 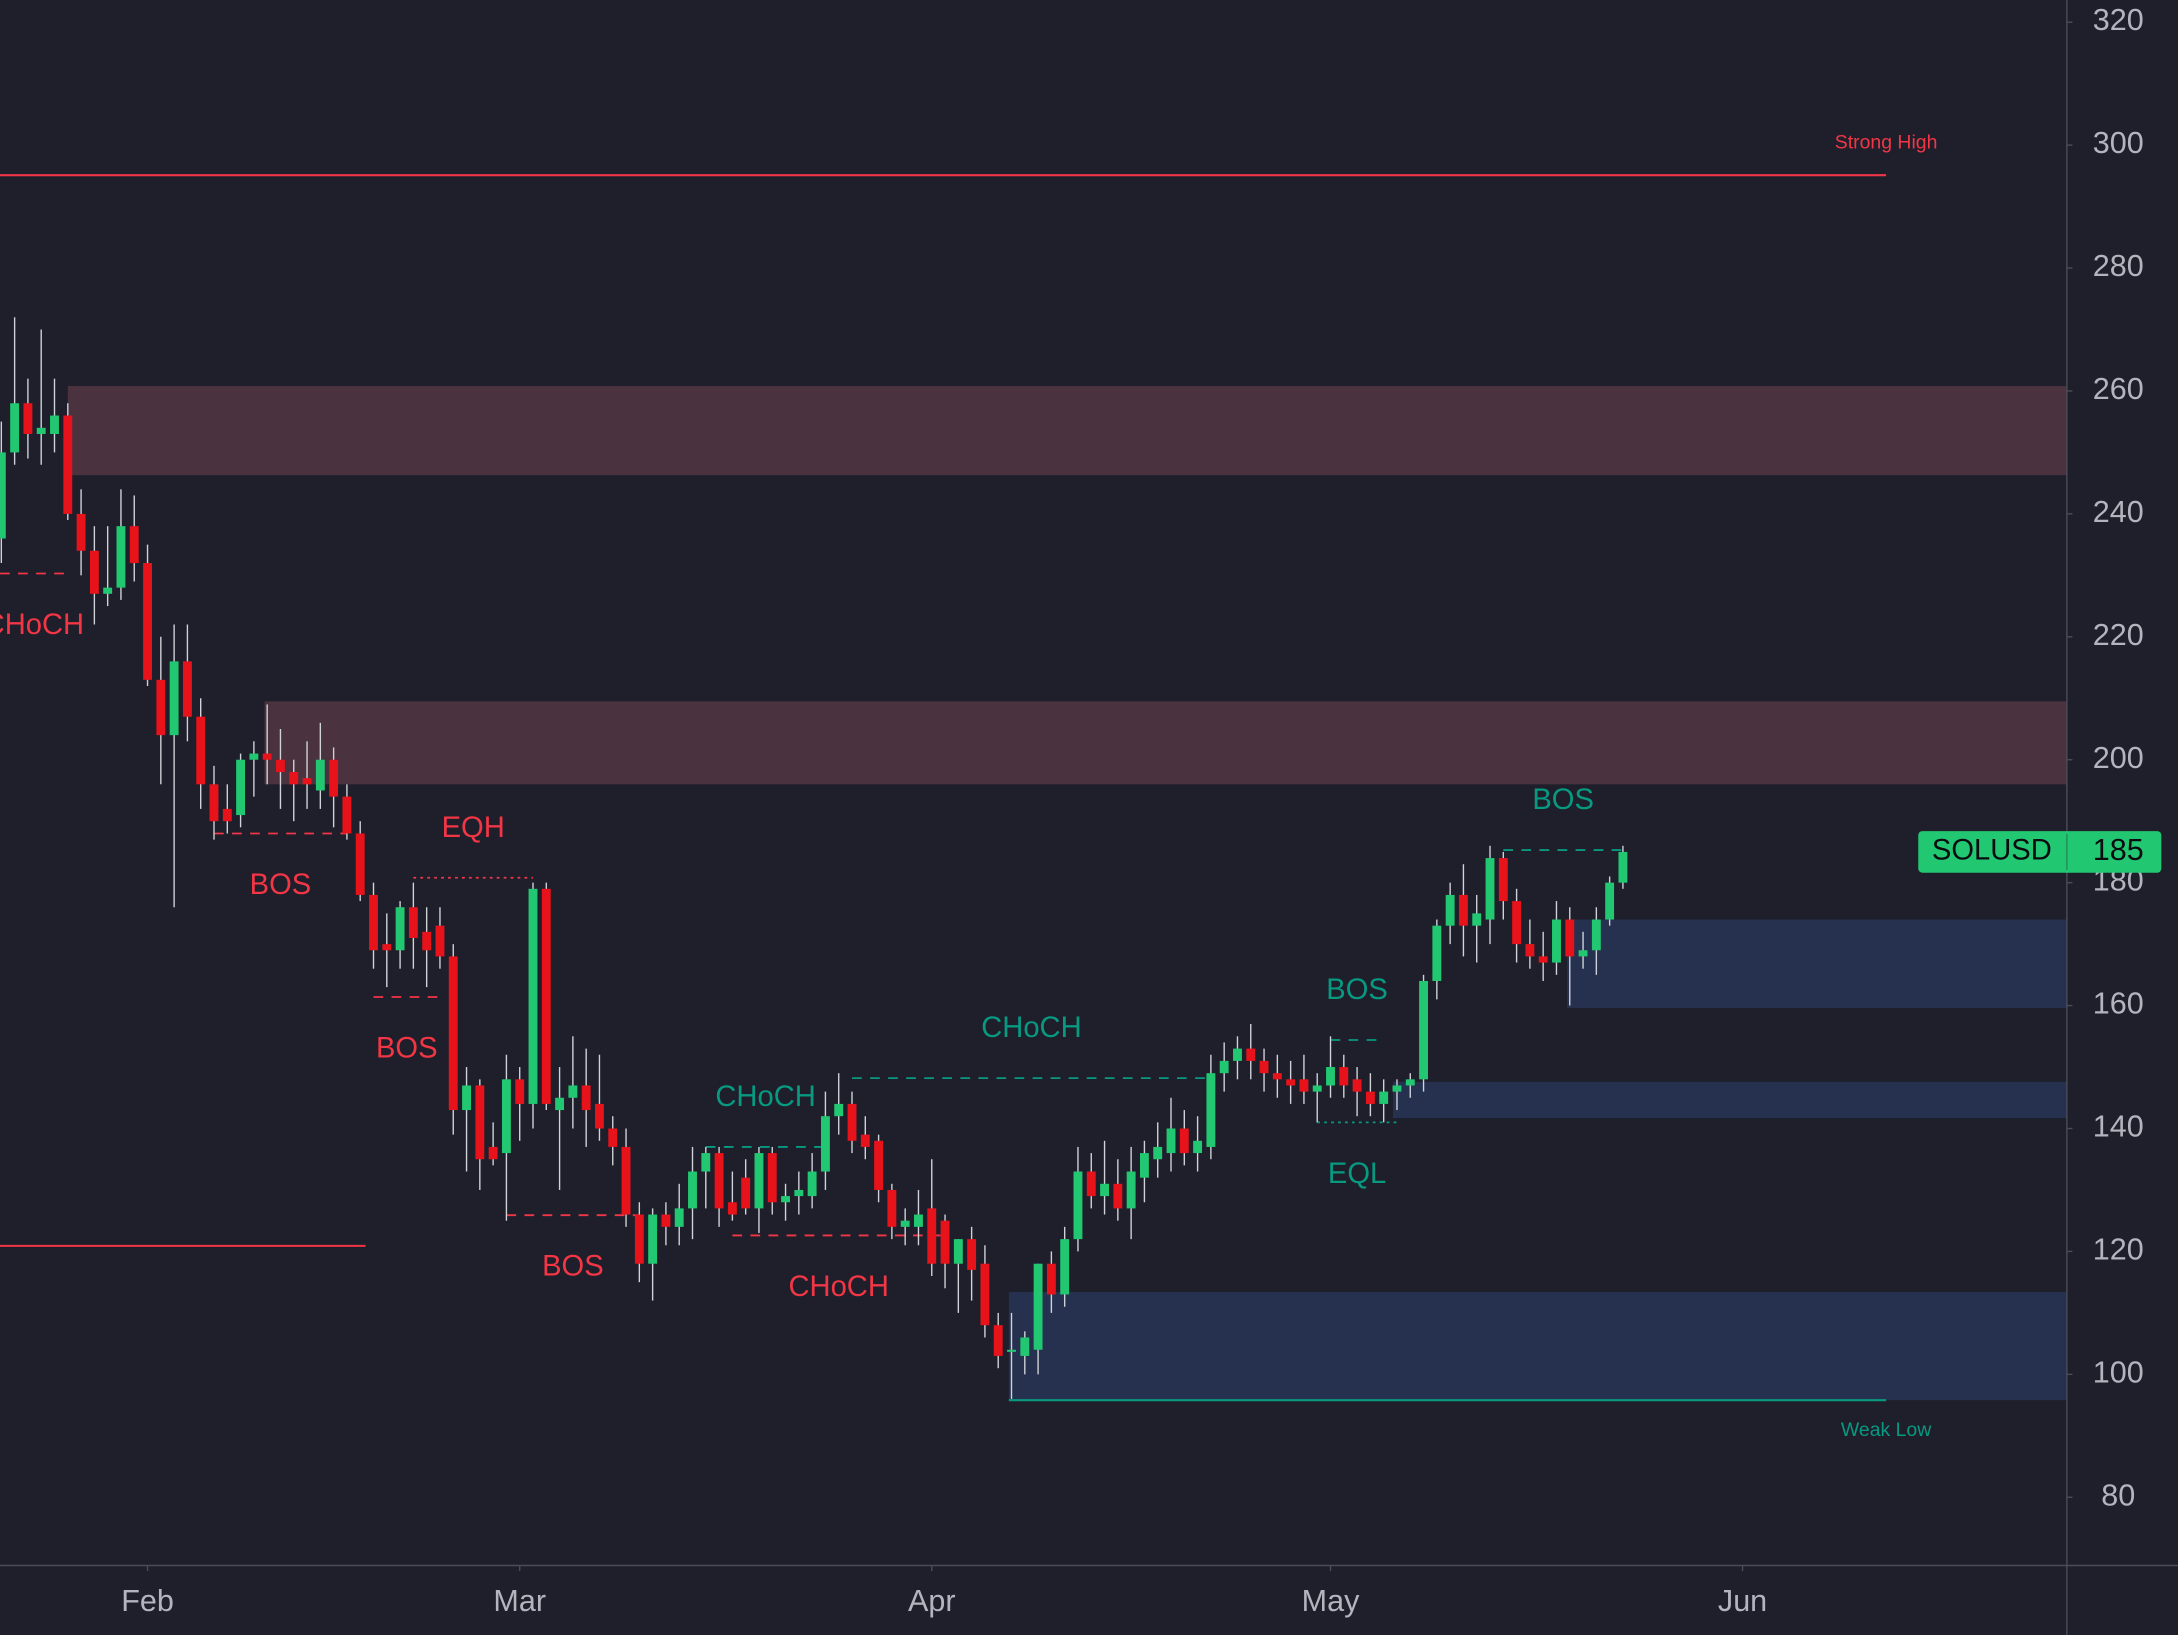 I want to click on y-tick-label: 240, so click(x=2118, y=512).